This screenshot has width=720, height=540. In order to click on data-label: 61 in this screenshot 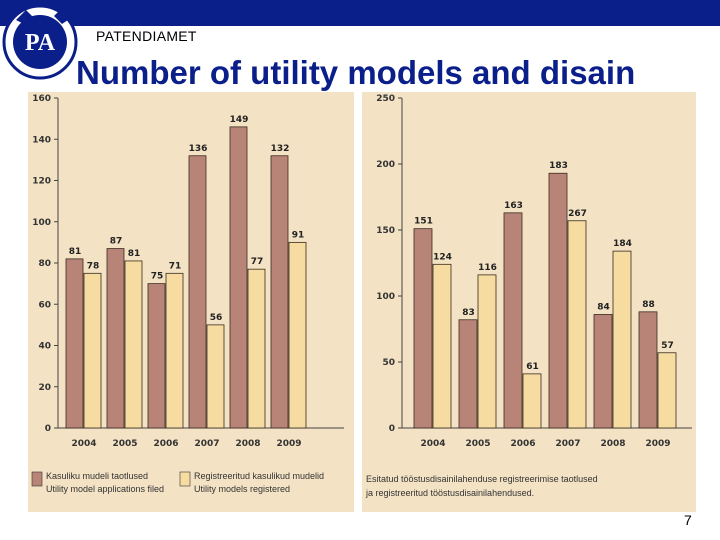, I will do `click(532, 367)`.